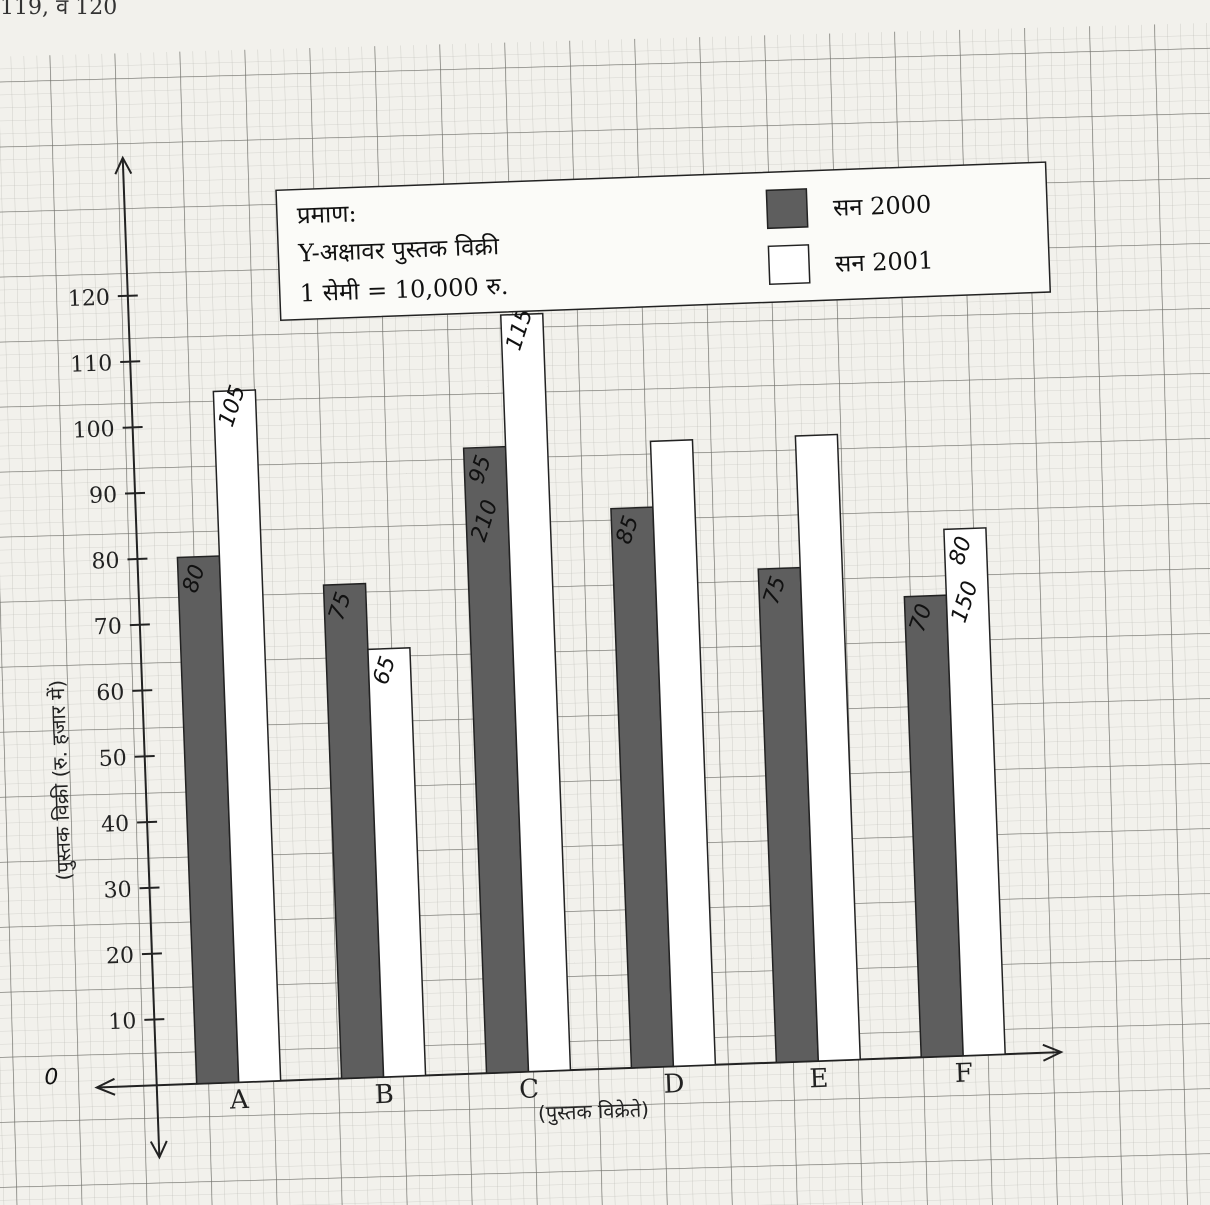  Describe the element at coordinates (594, 1111) in the screenshot. I see `x-axis-title: (पुस्तक विक्रेते)` at that location.